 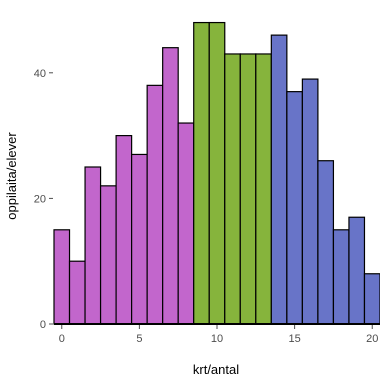 What do you see at coordinates (216, 369) in the screenshot?
I see `x-axis-title: krt/antal` at bounding box center [216, 369].